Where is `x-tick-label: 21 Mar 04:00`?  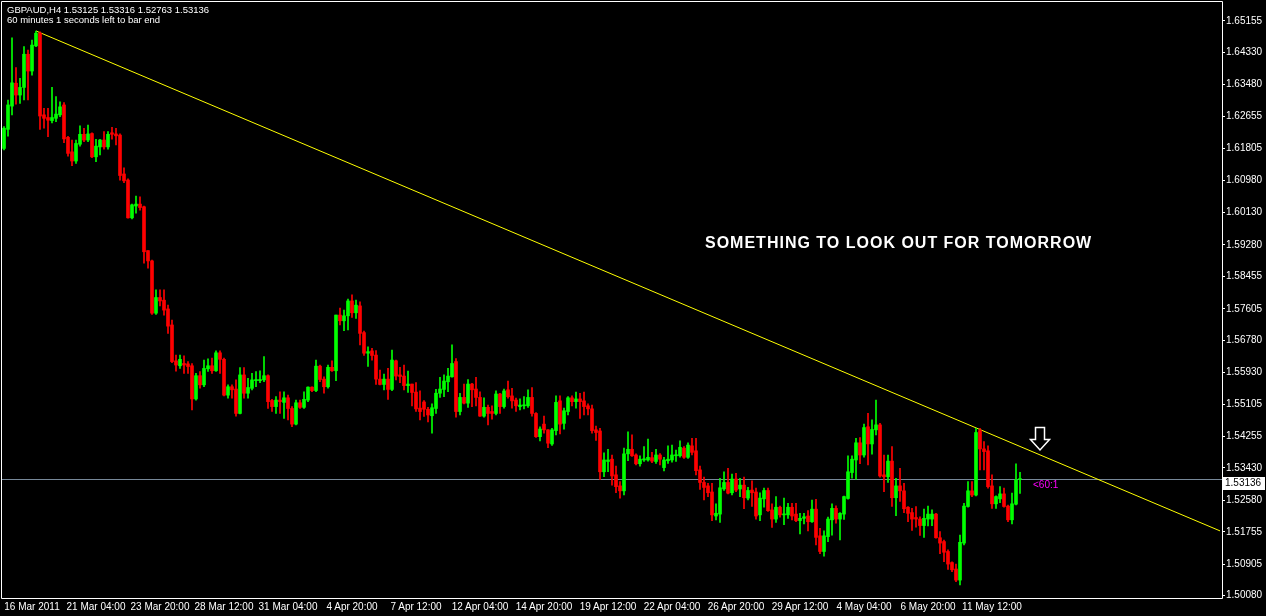 x-tick-label: 21 Mar 04:00 is located at coordinates (96, 606).